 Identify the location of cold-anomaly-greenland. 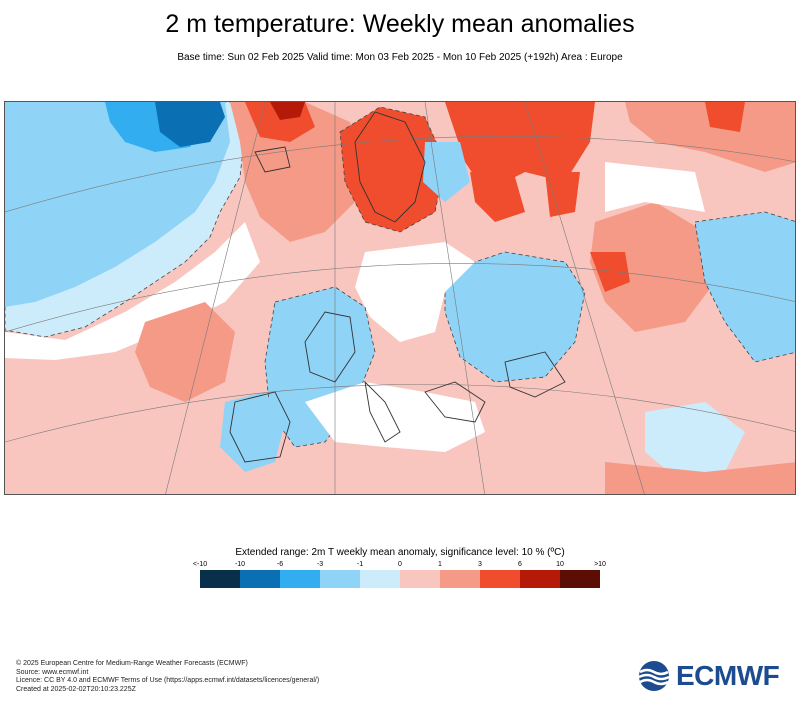
(117, 204).